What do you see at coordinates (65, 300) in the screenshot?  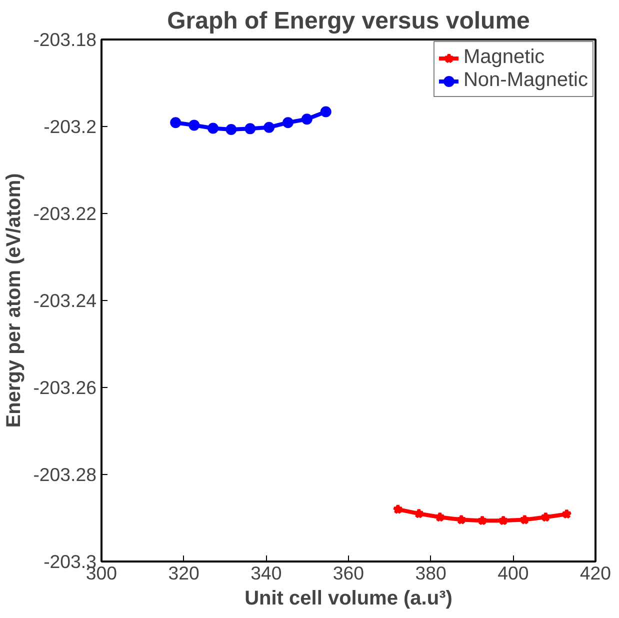 I see `y-tick-label: -203.24` at bounding box center [65, 300].